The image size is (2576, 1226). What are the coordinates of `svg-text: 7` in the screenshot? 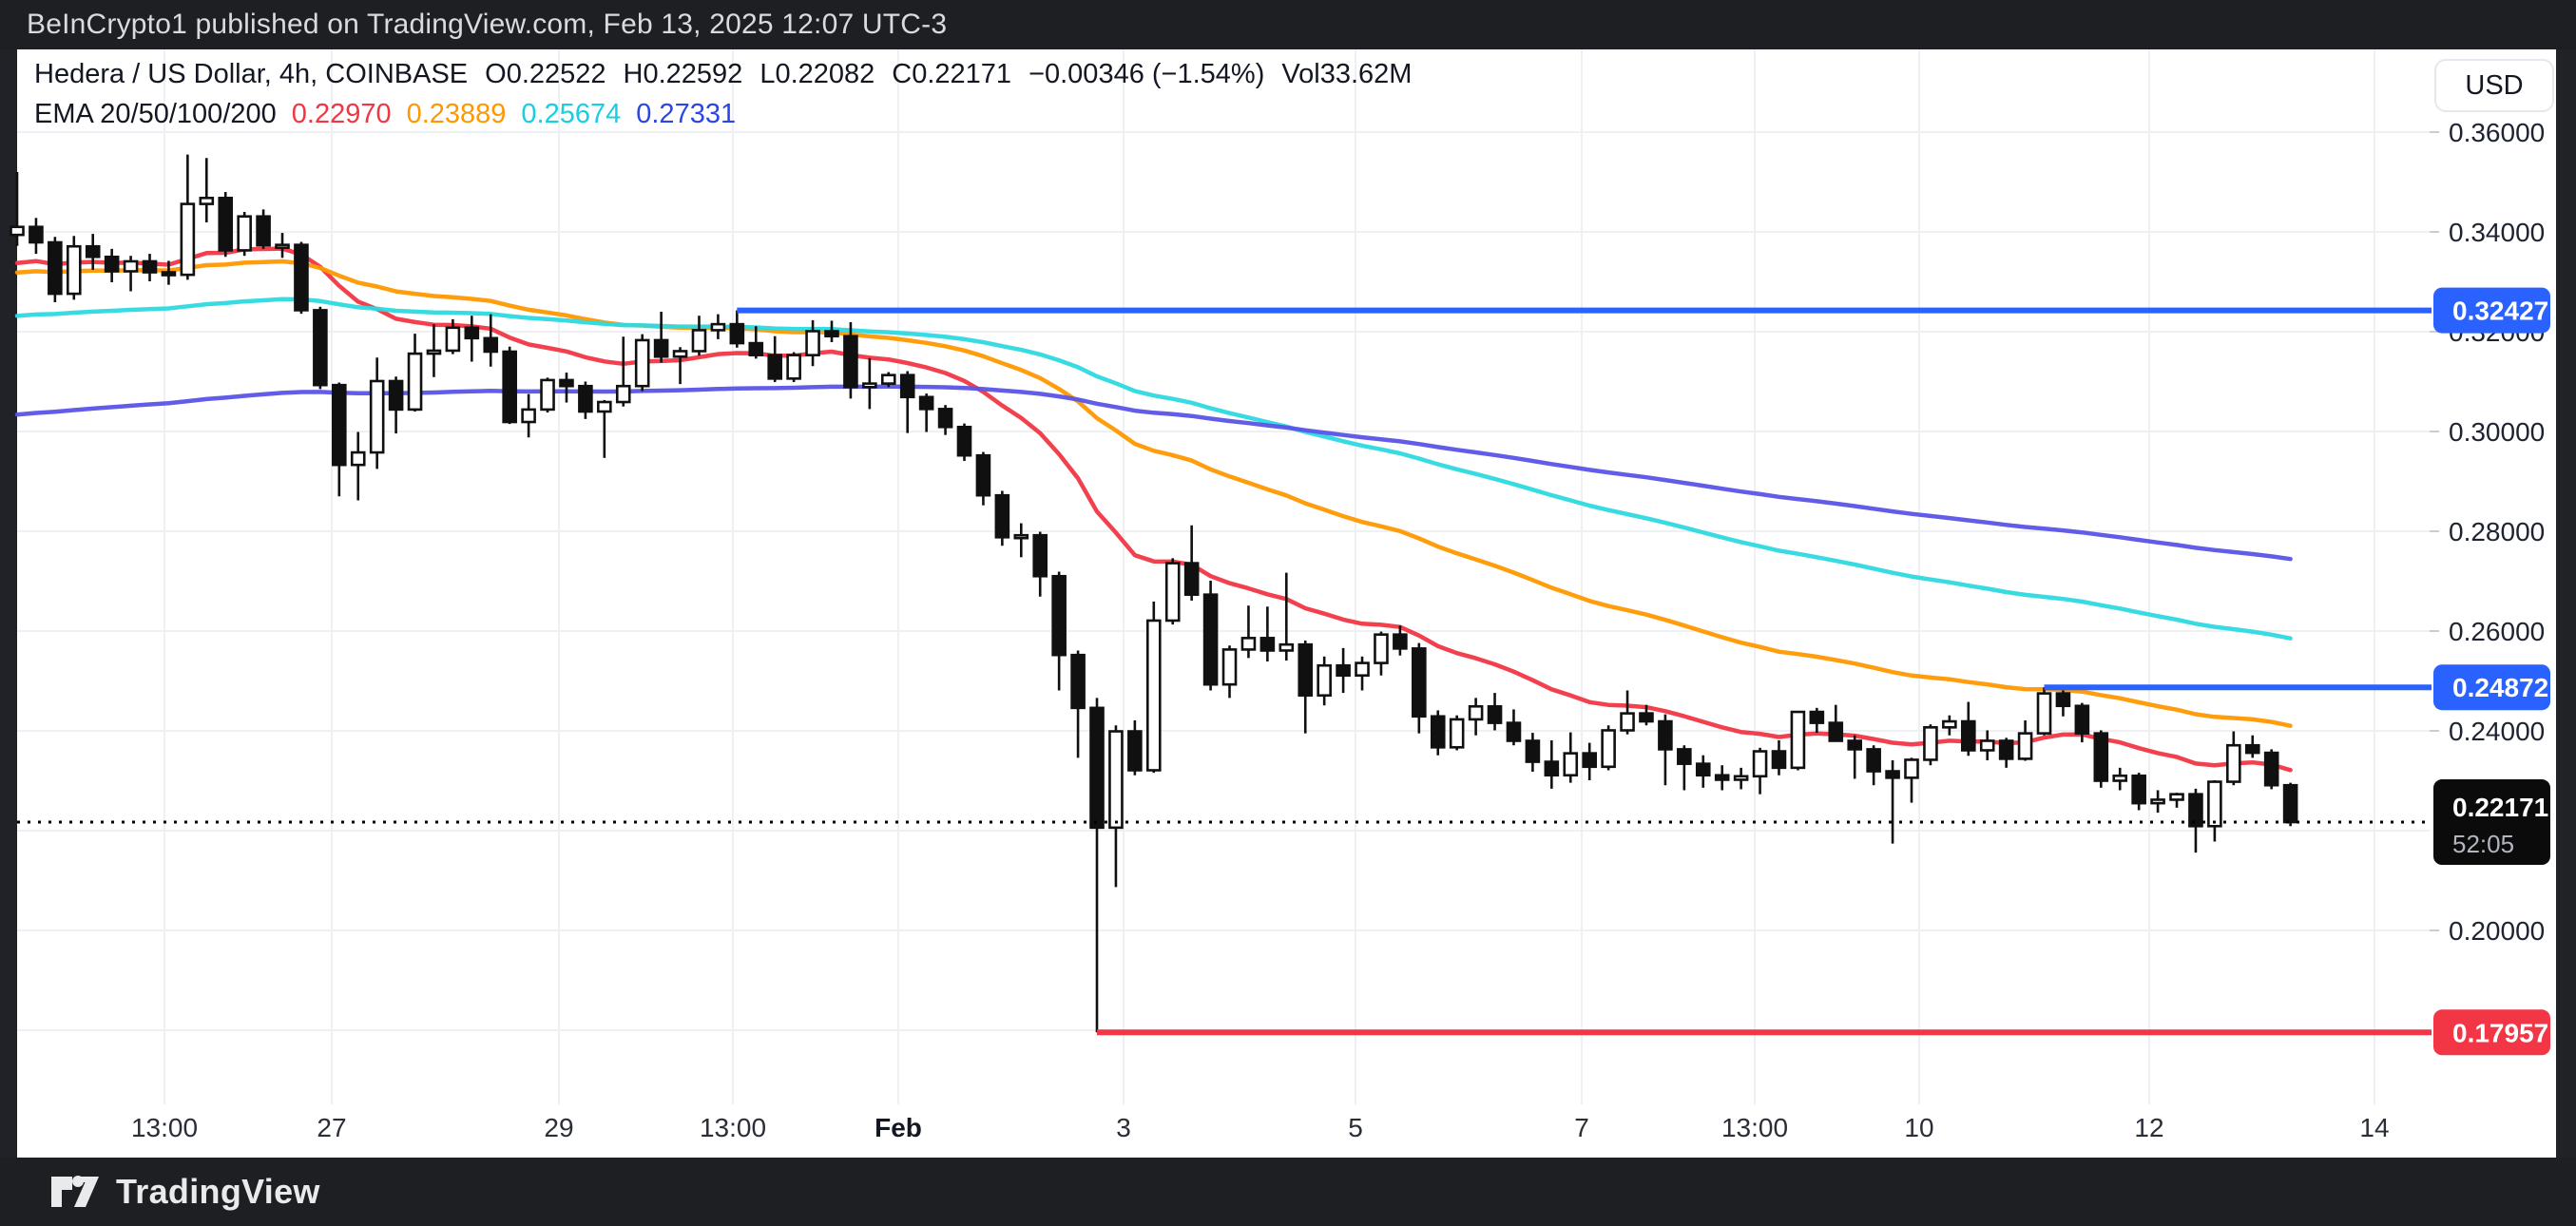 It's located at (1581, 1128).